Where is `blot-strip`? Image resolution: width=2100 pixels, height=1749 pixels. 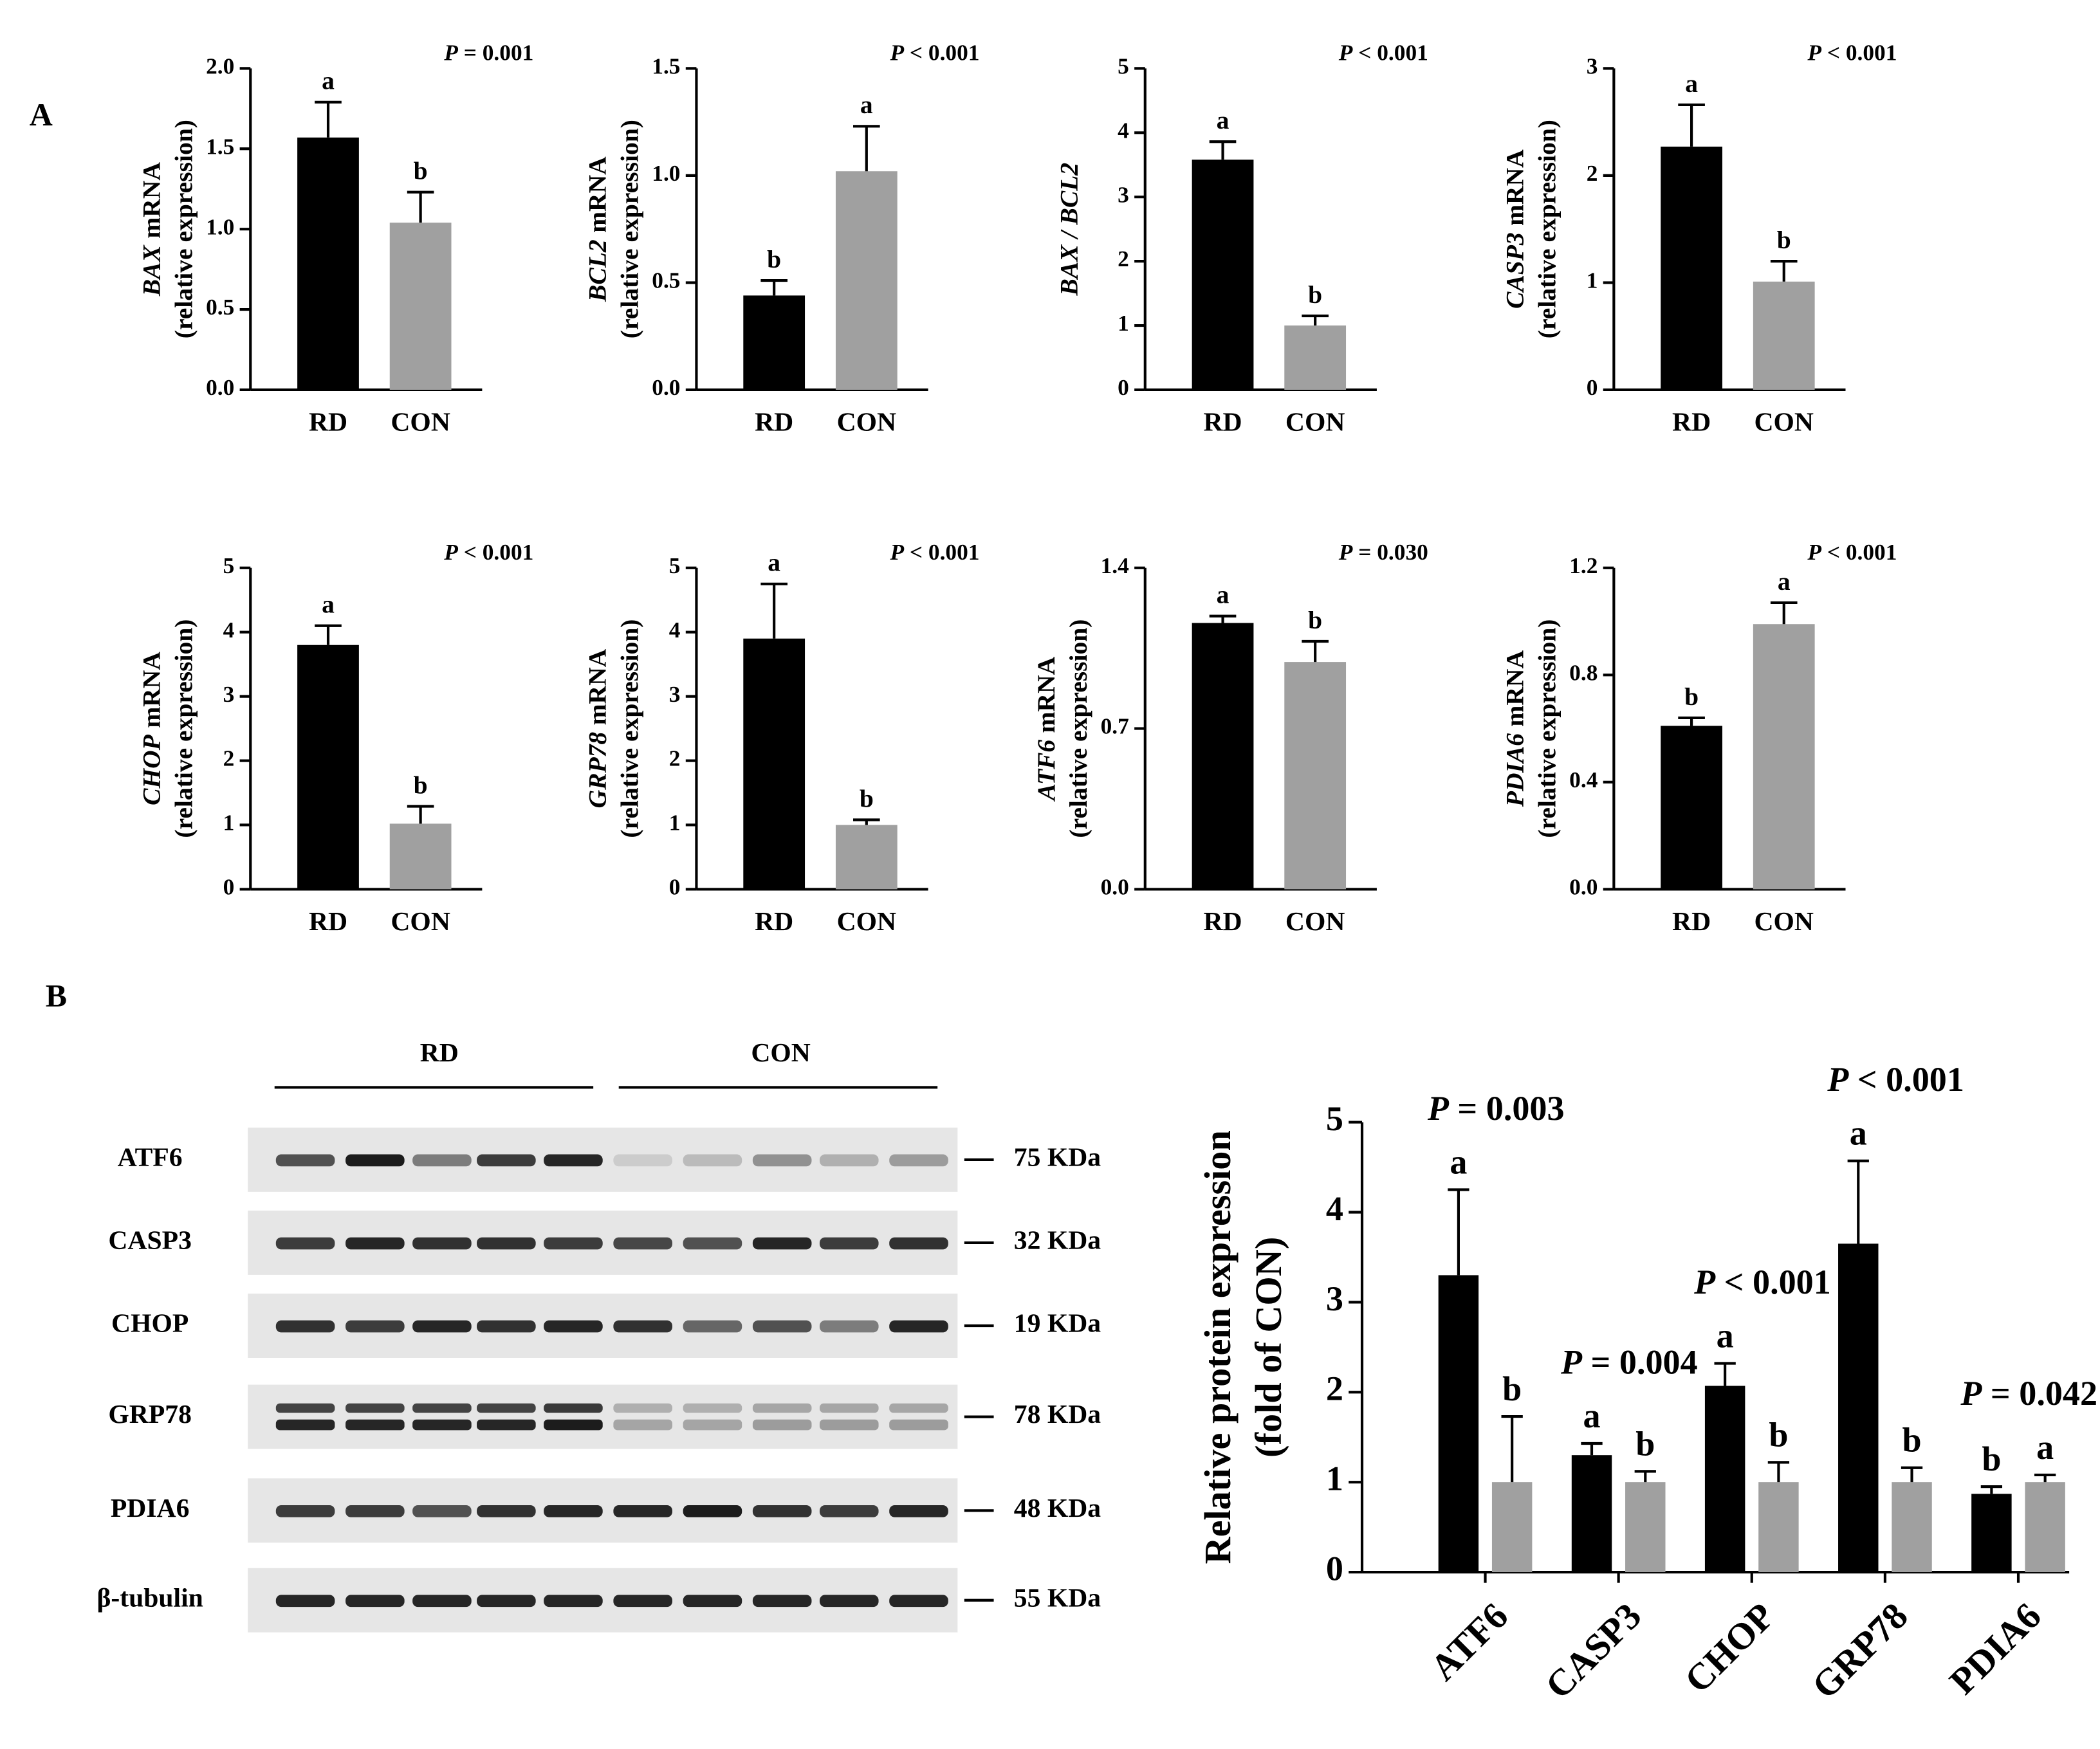 blot-strip is located at coordinates (603, 1417).